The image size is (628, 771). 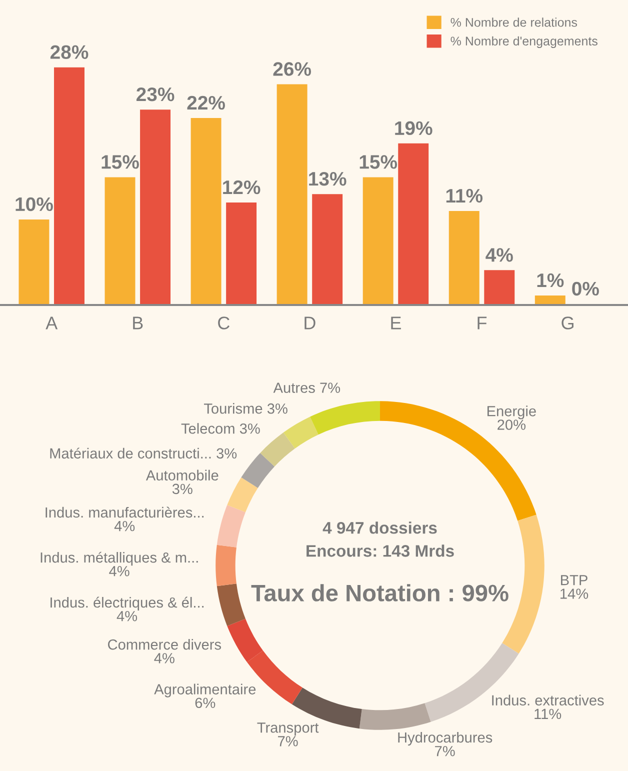 I want to click on x-tick-label: E, so click(x=396, y=323).